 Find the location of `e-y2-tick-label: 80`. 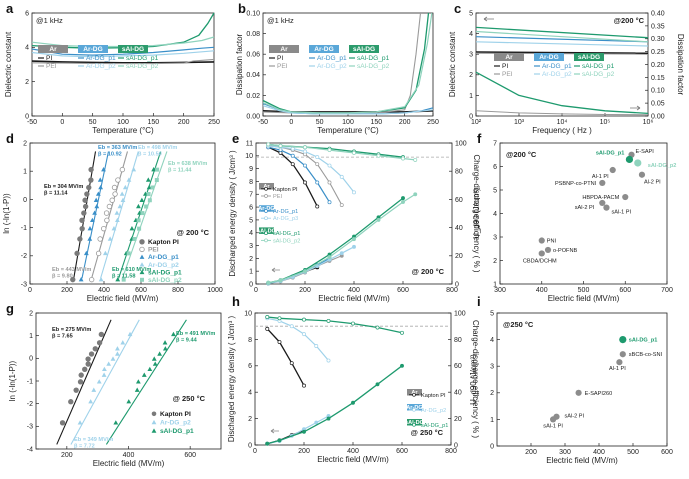

e-y2-tick-label: 80 is located at coordinates (459, 172).